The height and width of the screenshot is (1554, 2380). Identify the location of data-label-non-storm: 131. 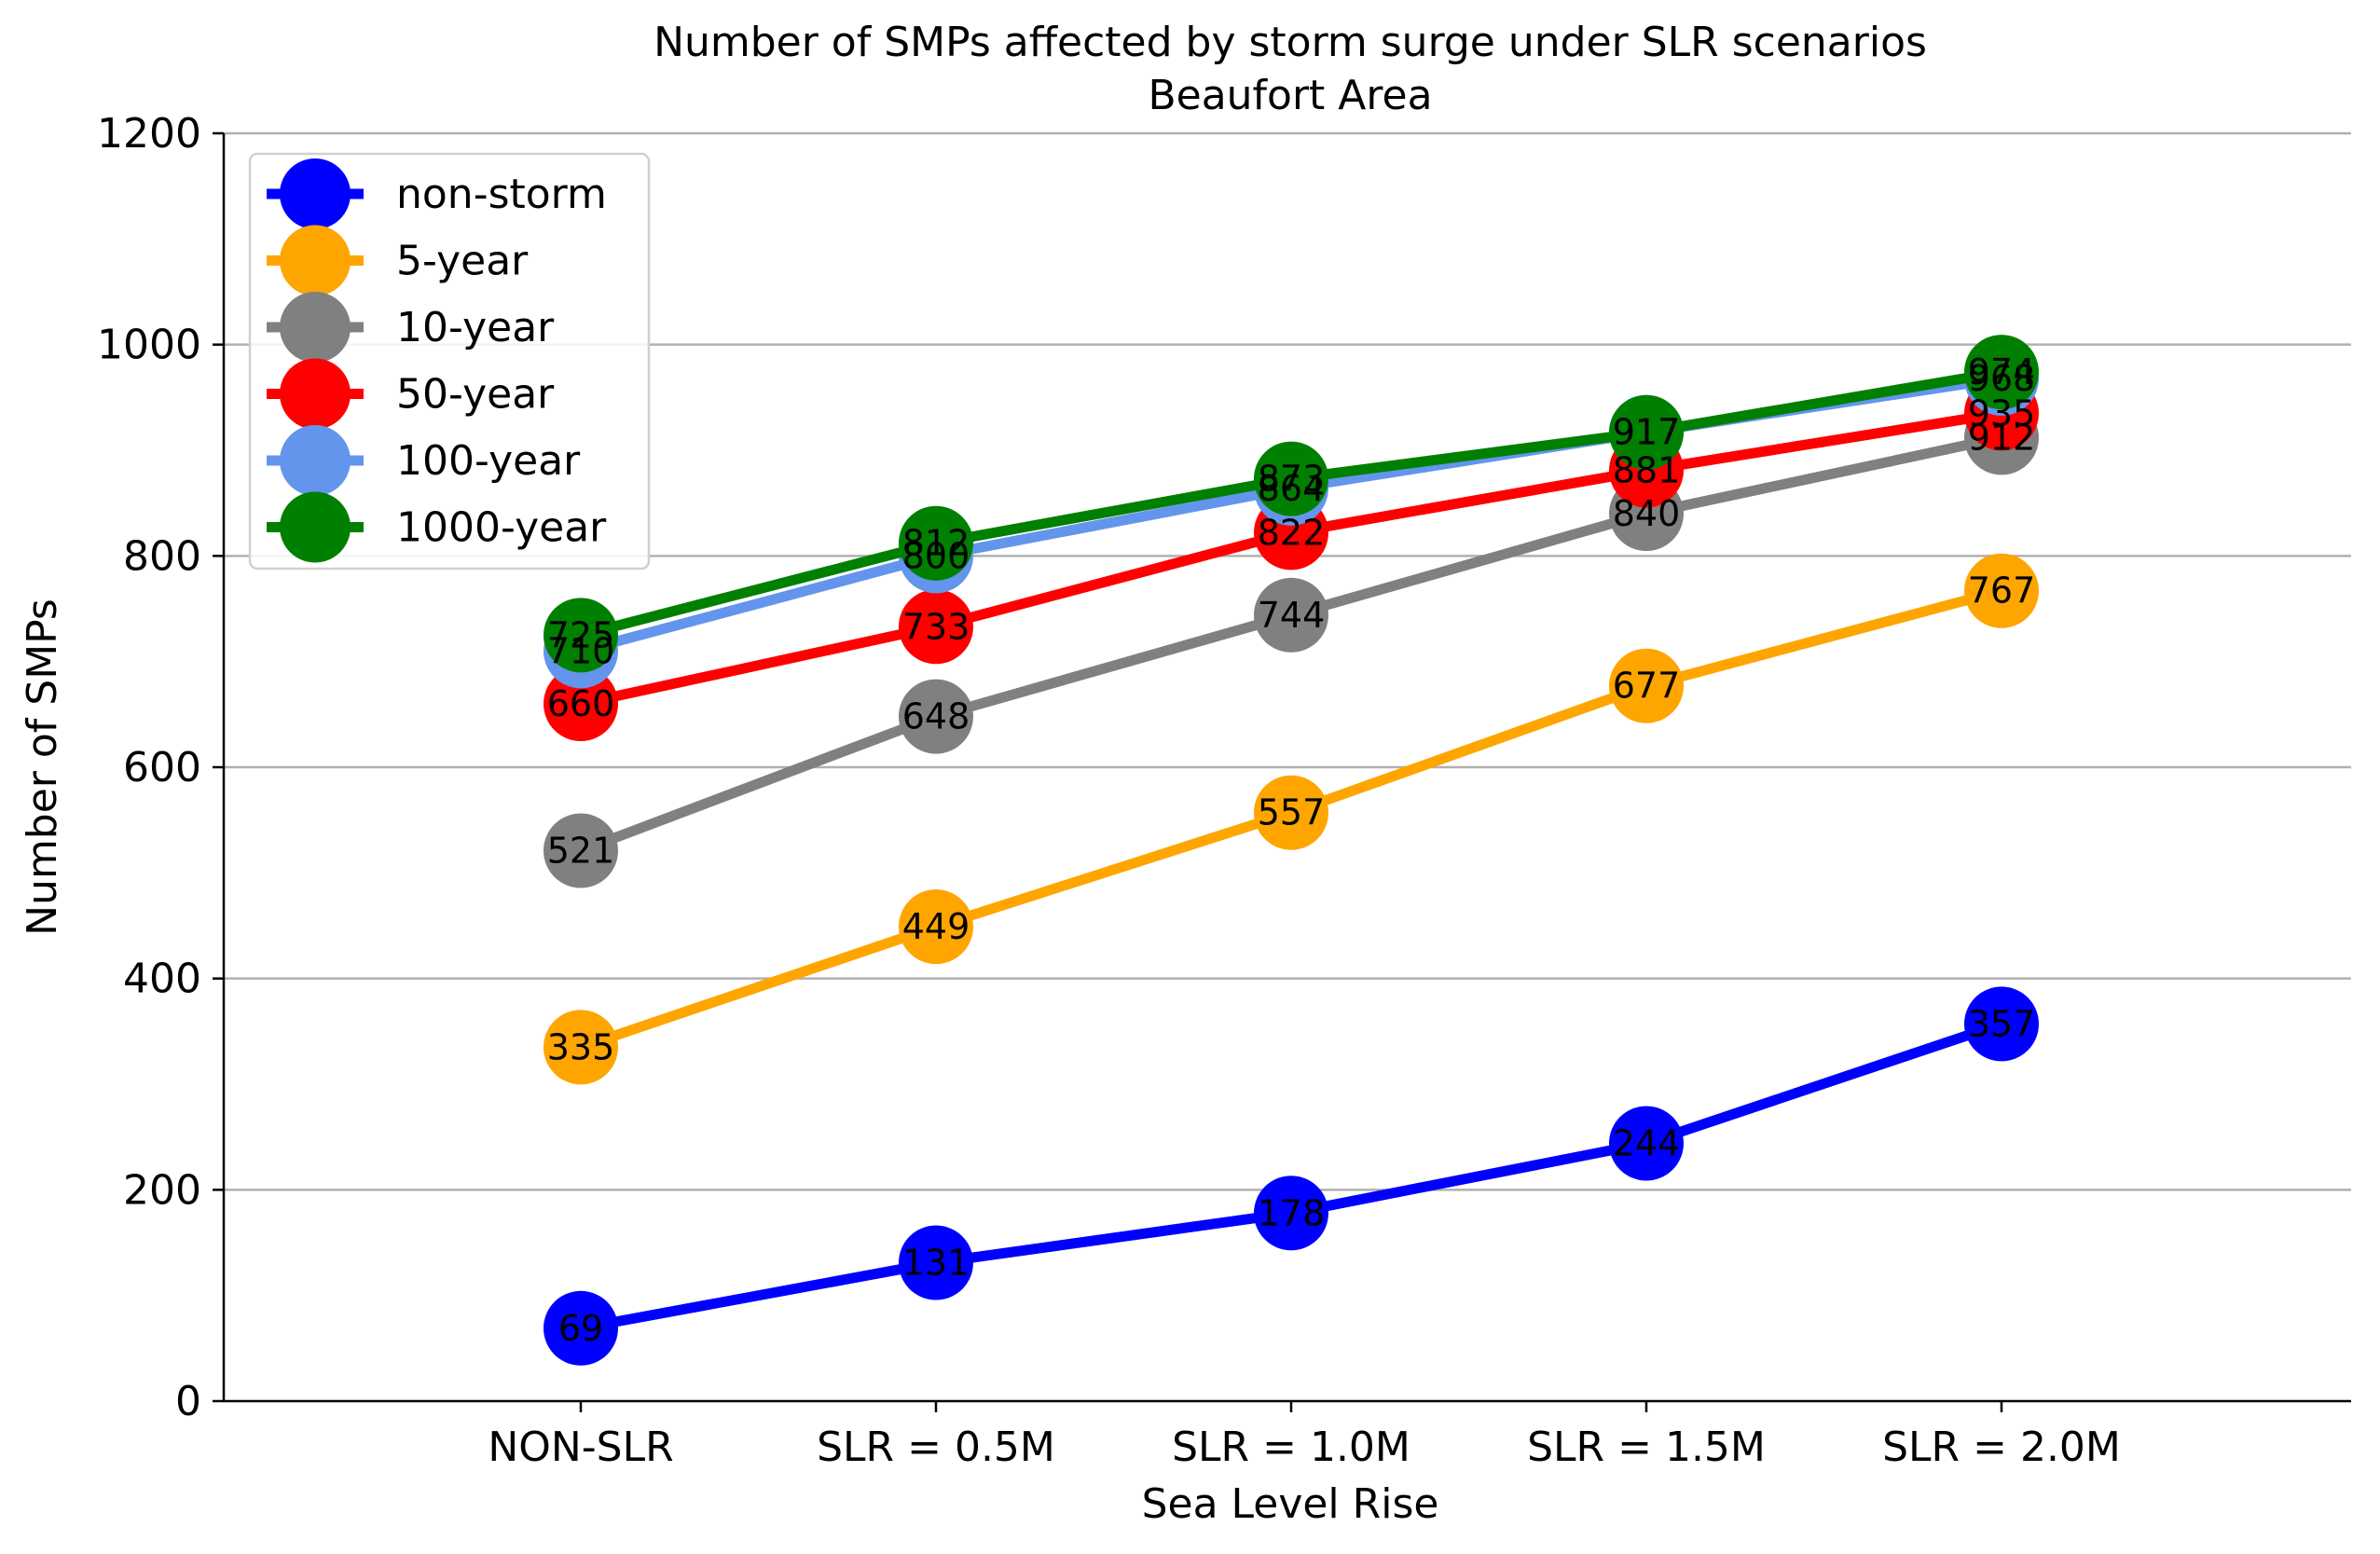
(936, 1263).